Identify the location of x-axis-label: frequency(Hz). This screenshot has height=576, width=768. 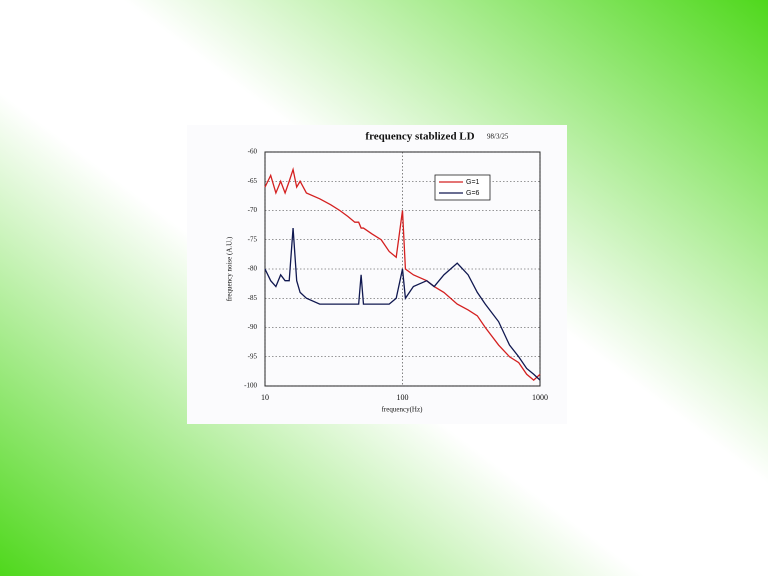
(402, 410).